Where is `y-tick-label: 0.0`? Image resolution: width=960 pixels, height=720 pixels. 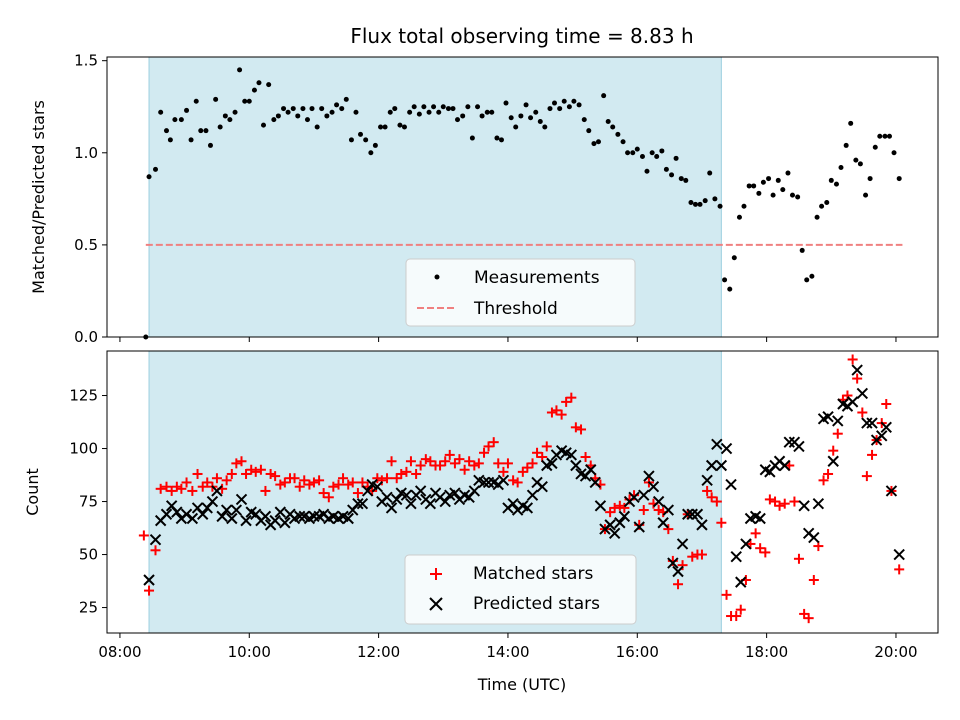 y-tick-label: 0.0 is located at coordinates (86, 337).